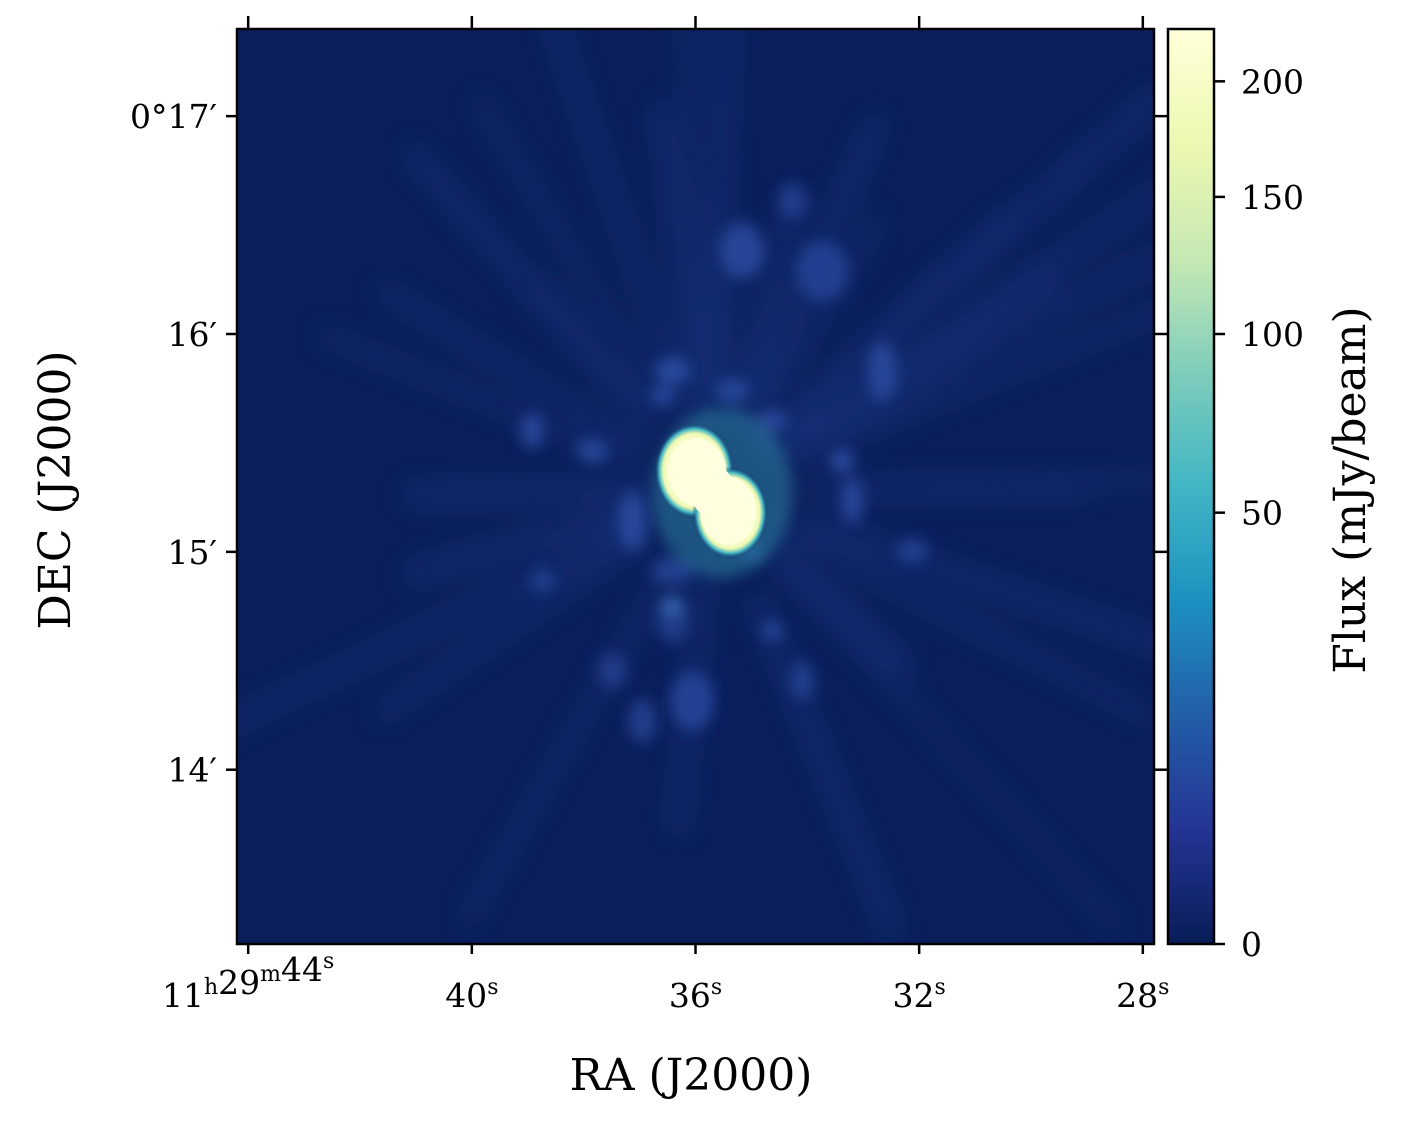 The height and width of the screenshot is (1133, 1410). I want to click on colorbar-tick-label: 100, so click(1272, 334).